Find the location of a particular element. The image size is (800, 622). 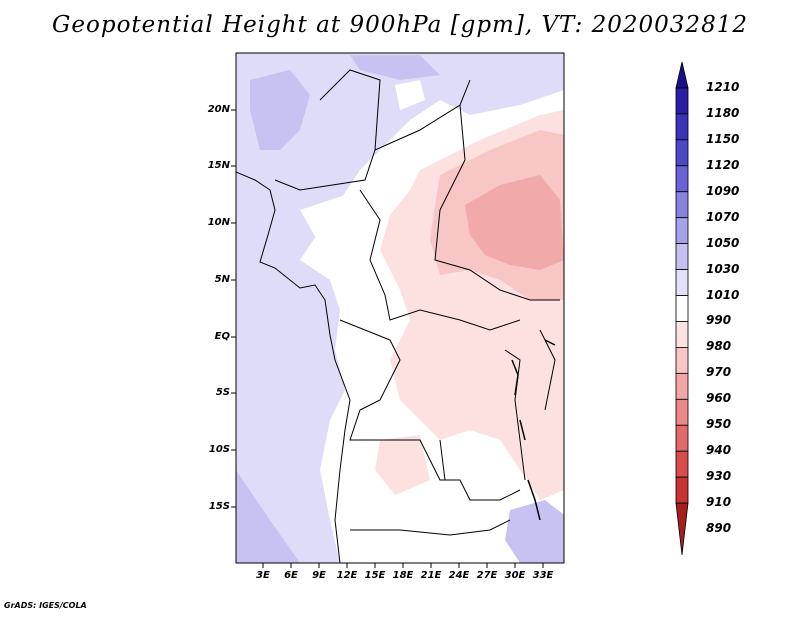

field-1030-c is located at coordinates (268, 516).